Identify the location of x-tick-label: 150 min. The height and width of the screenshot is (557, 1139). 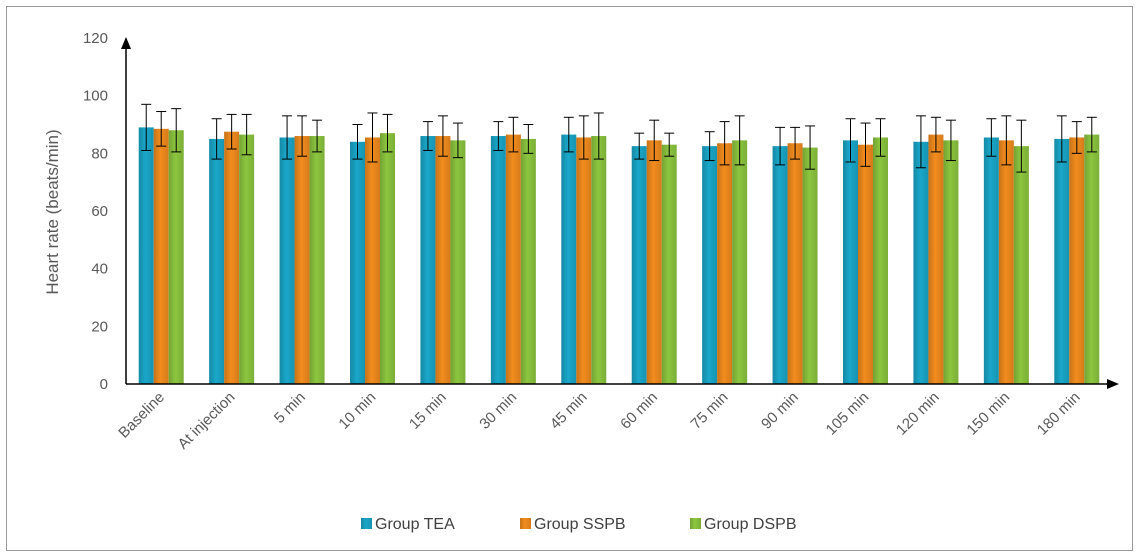
(988, 414).